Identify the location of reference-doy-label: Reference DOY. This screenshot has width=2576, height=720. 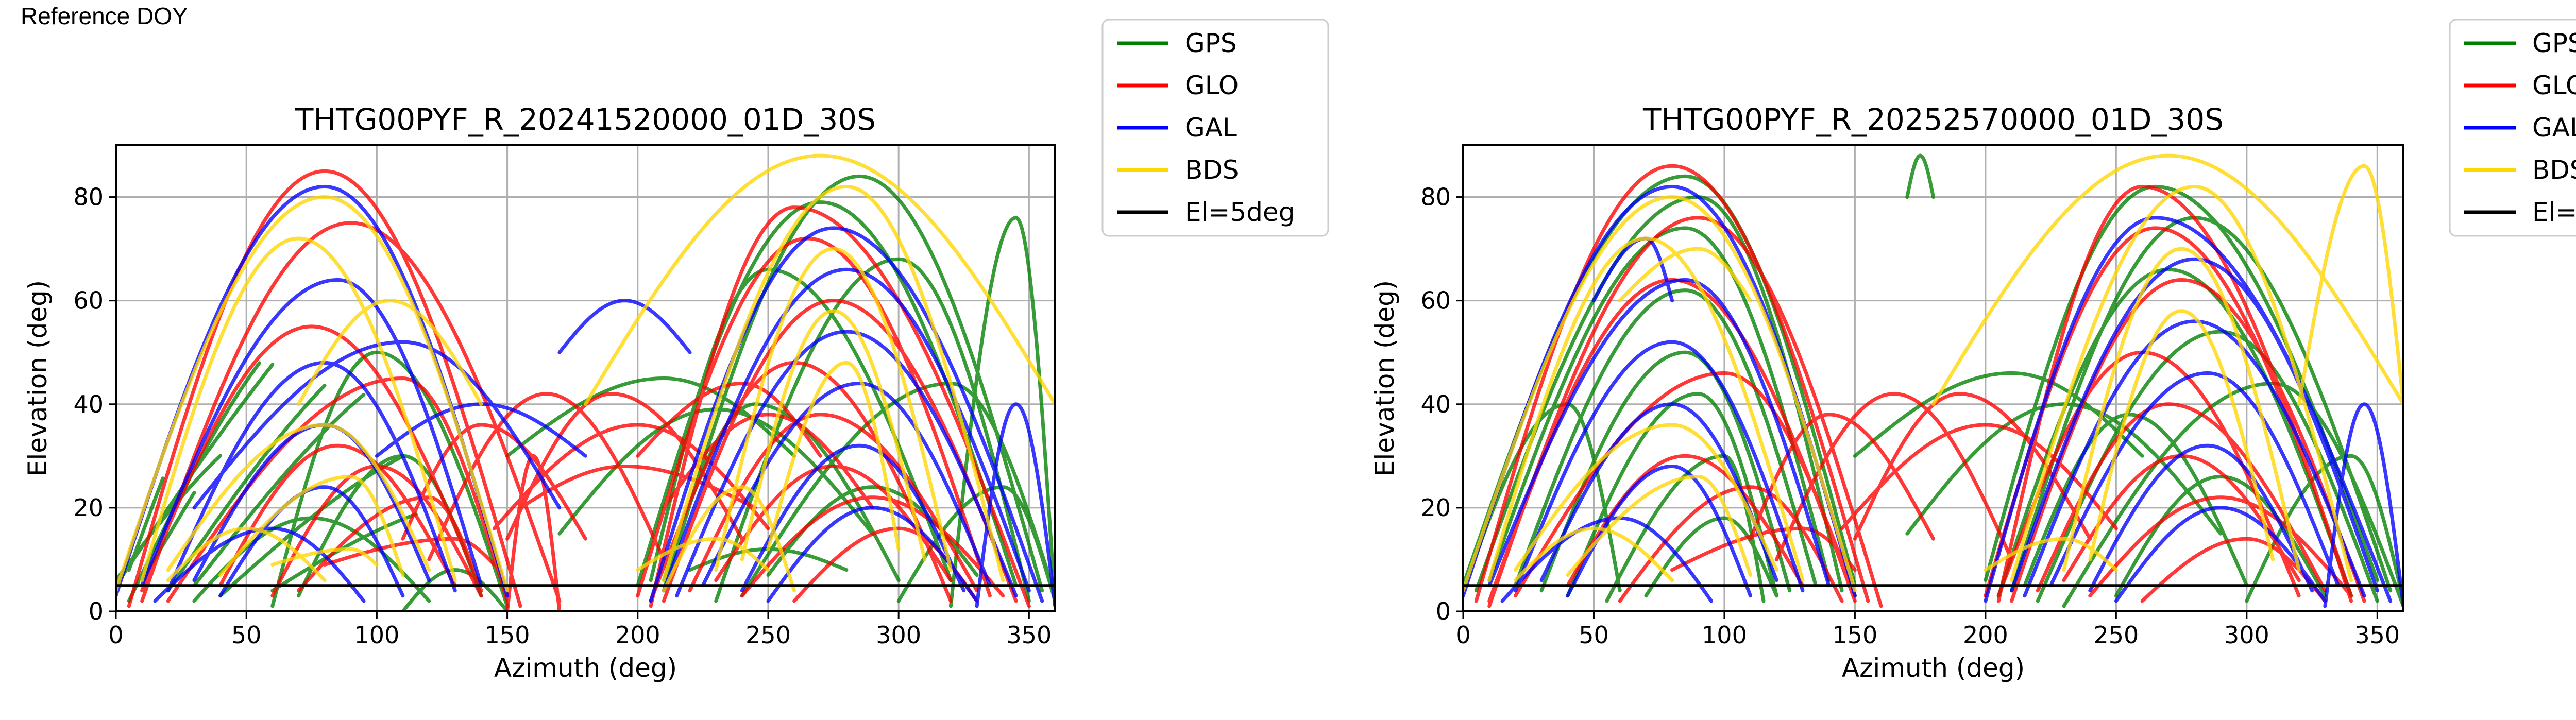
(104, 16).